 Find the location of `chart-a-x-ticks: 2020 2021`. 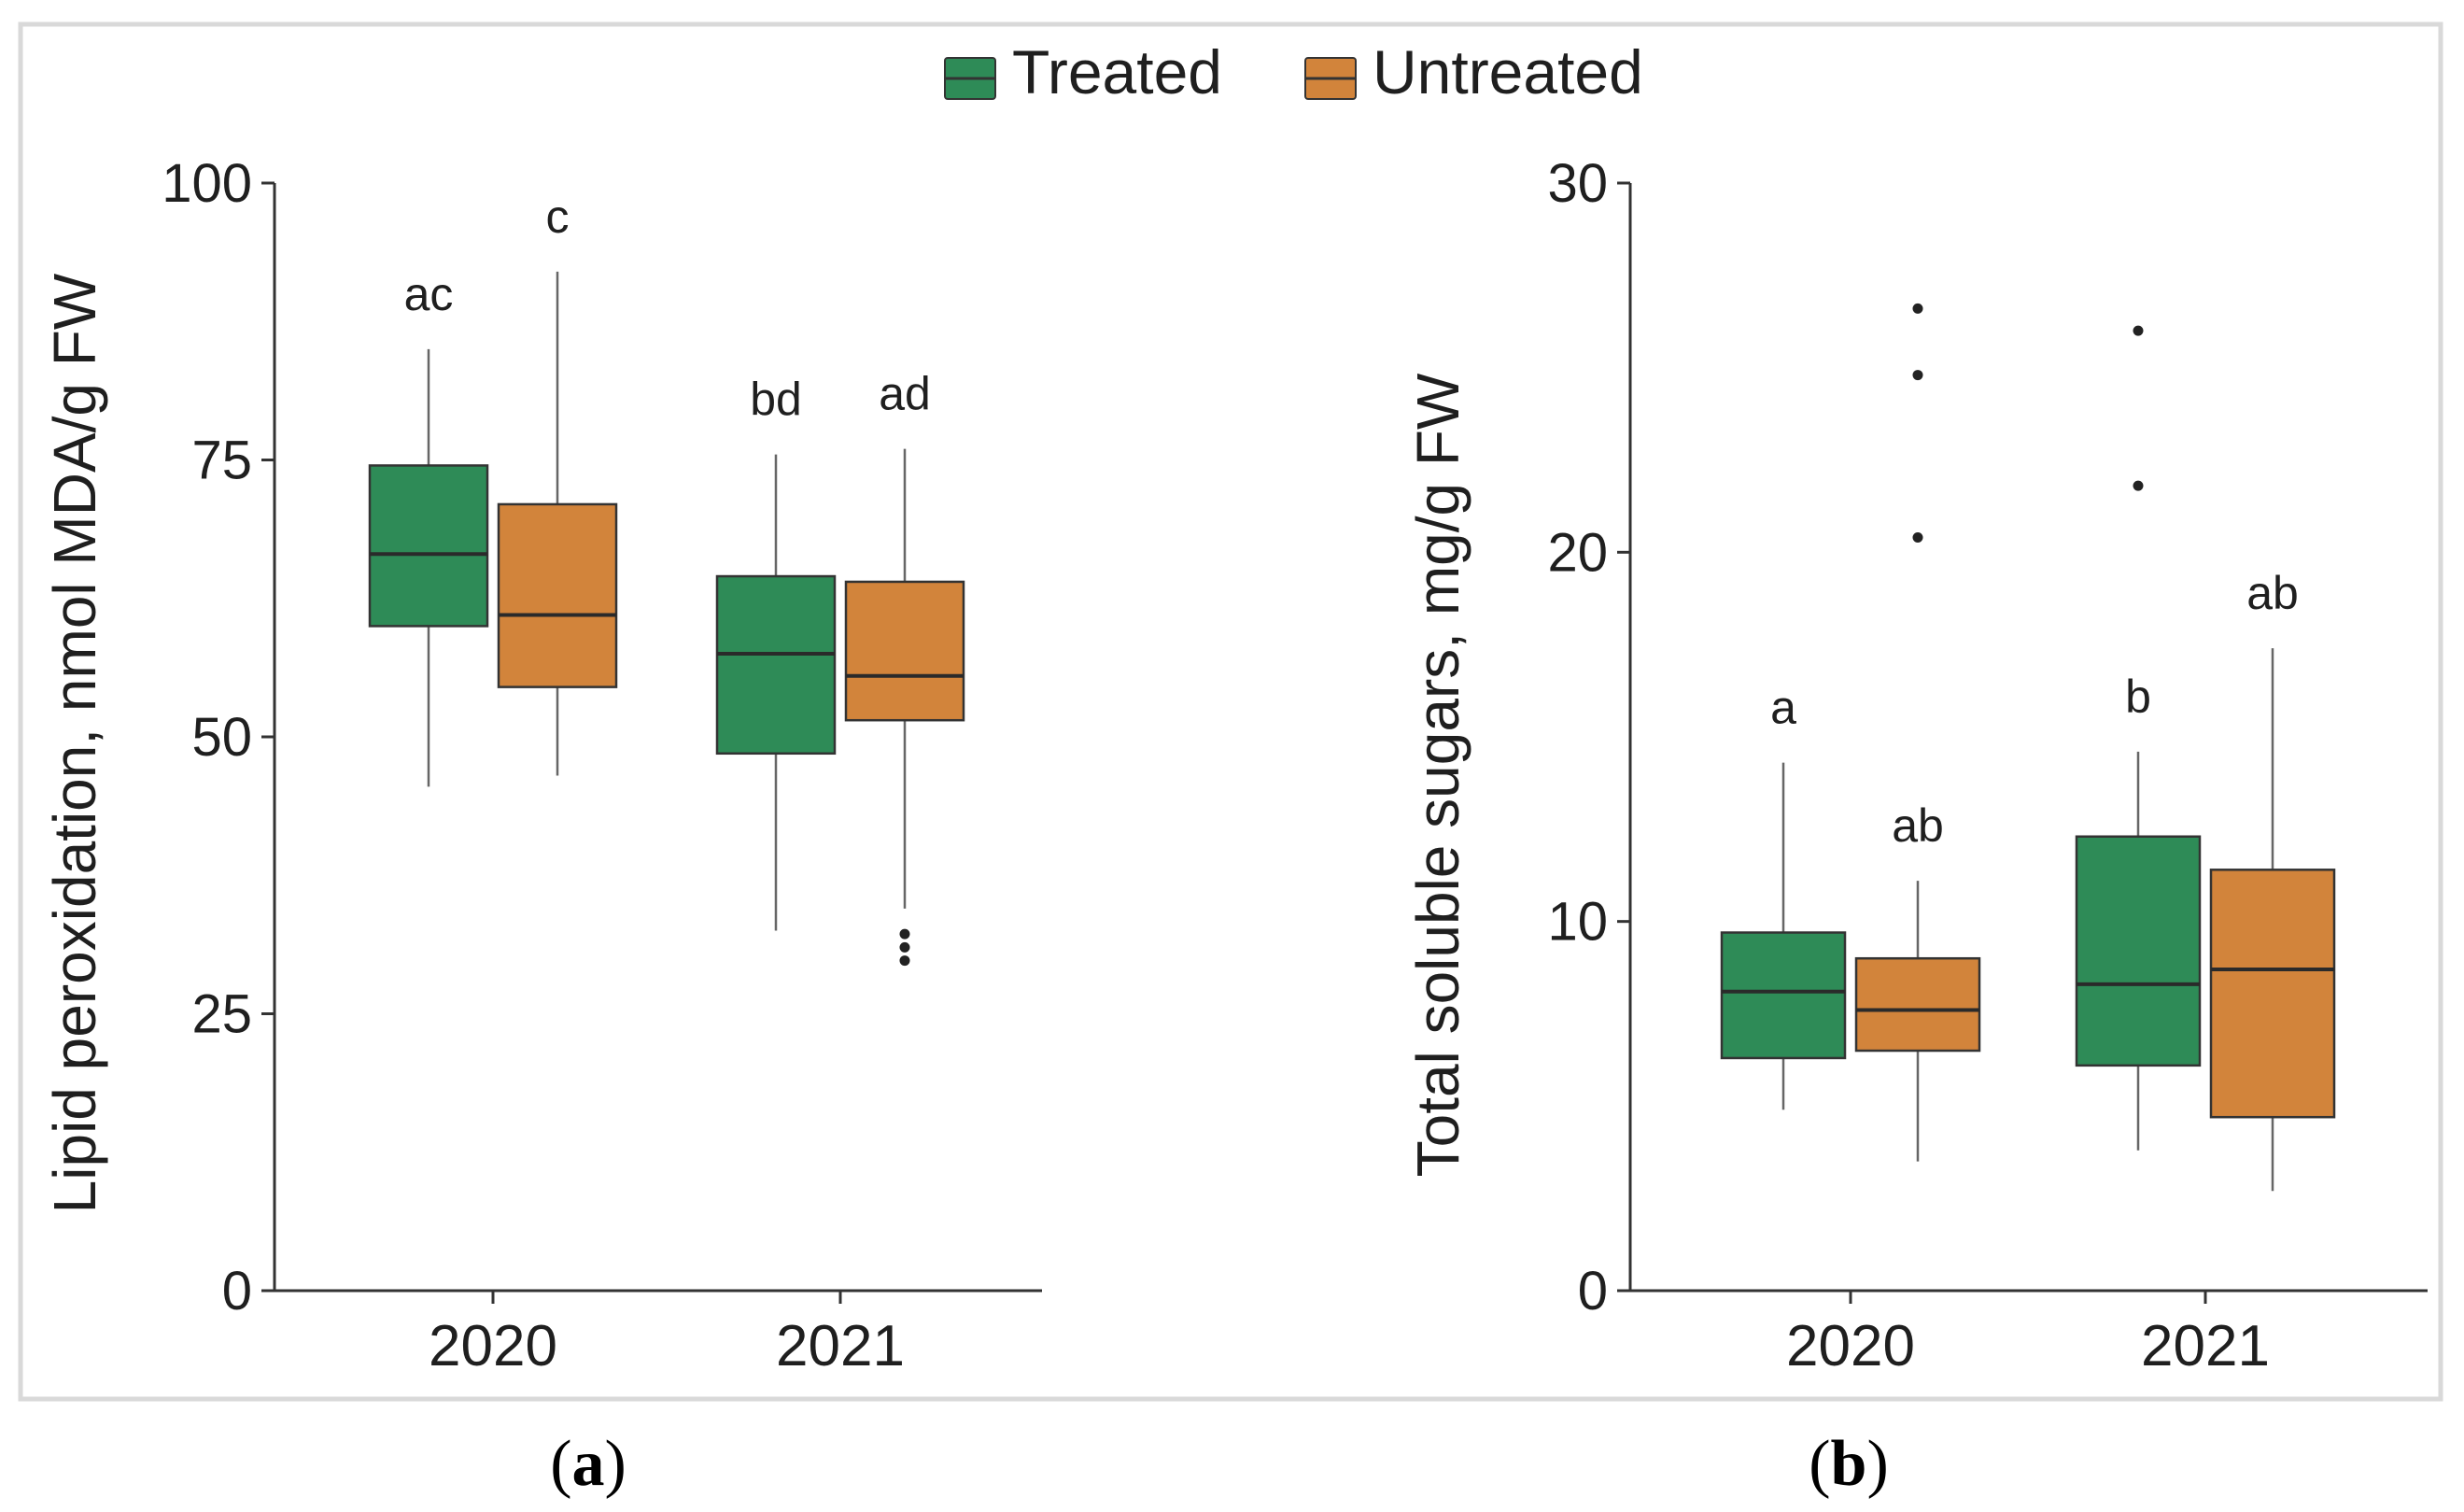

chart-a-x-ticks: 2020 2021 is located at coordinates (667, 1334).